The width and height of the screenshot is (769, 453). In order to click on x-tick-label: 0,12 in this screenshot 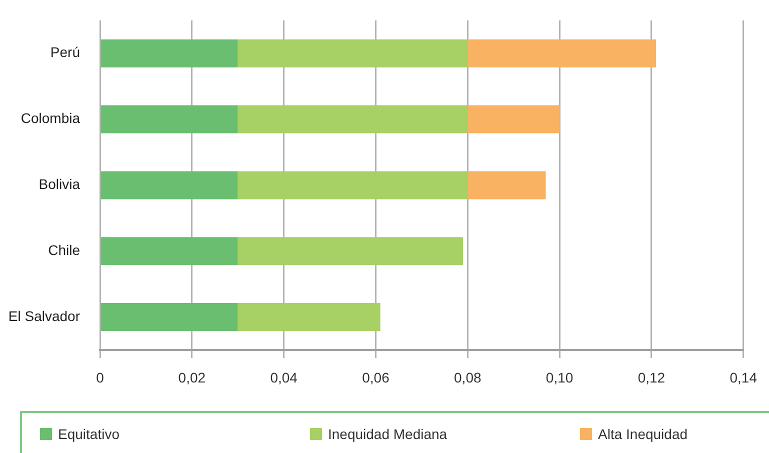, I will do `click(652, 377)`.